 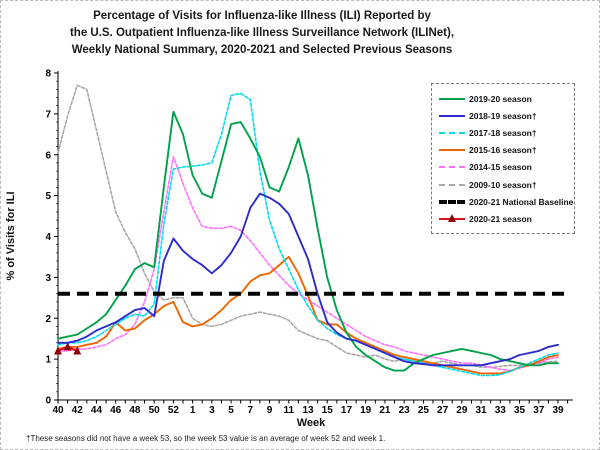 I want to click on x-tick-label: 37, so click(x=539, y=410).